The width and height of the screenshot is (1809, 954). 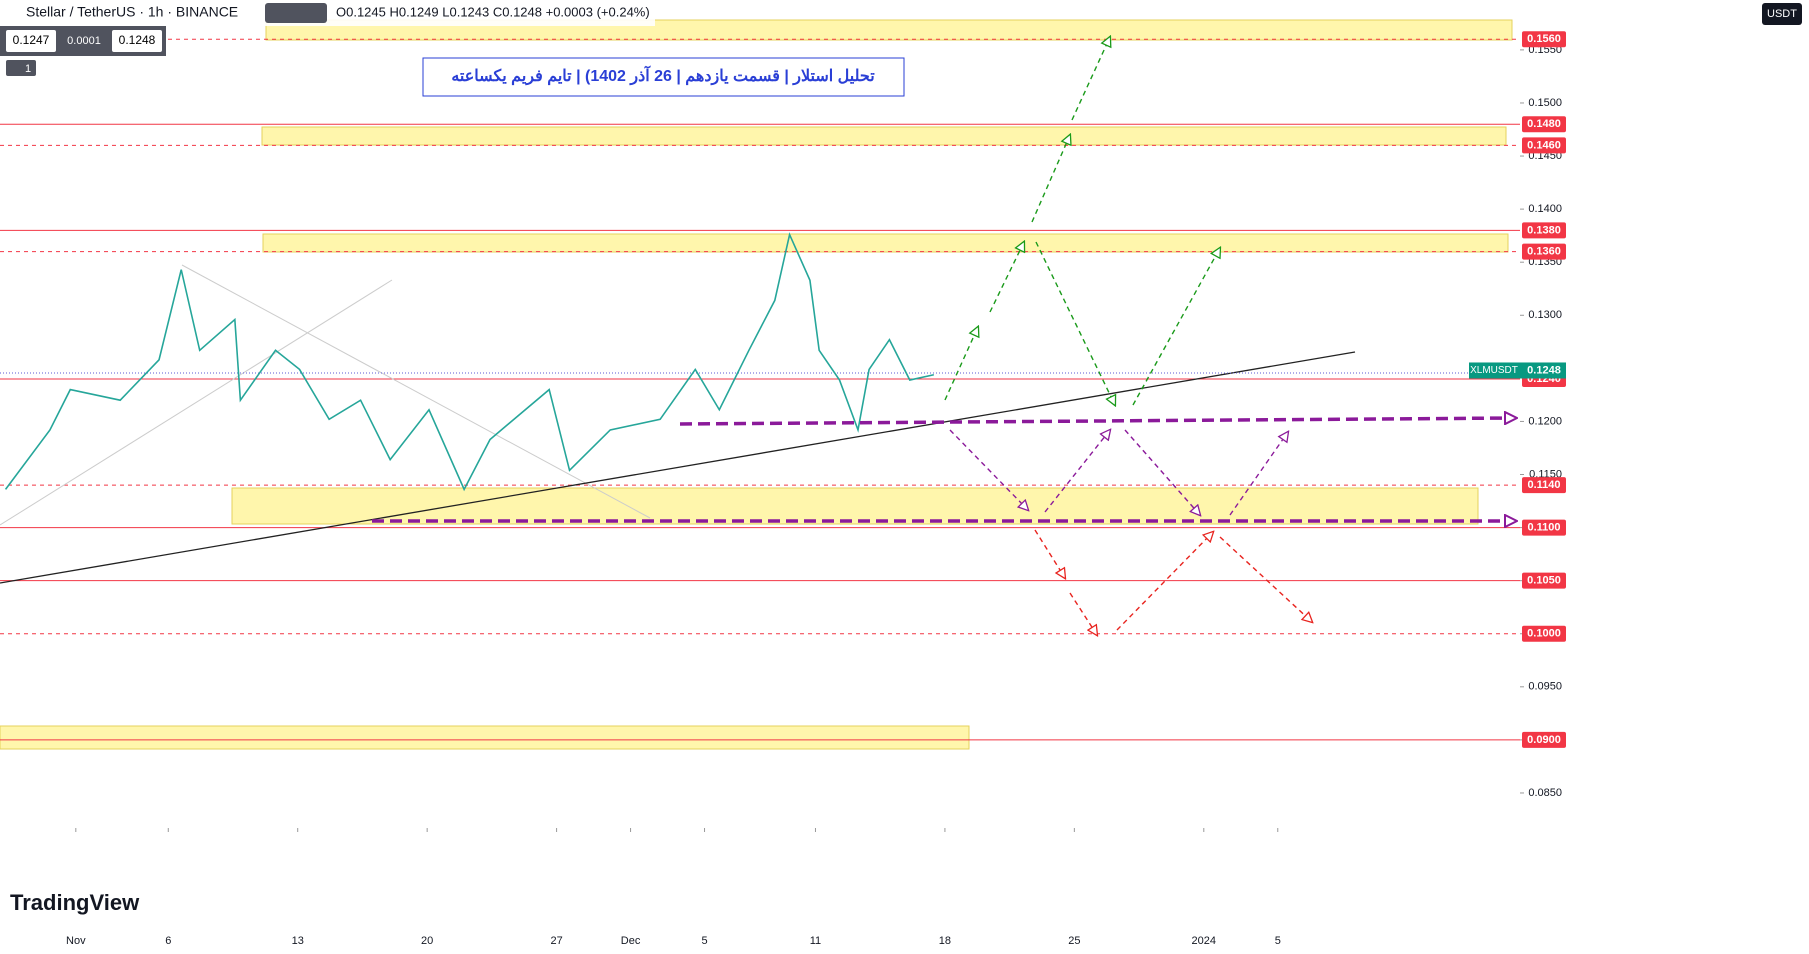 What do you see at coordinates (1097, 422) in the screenshot?
I see `support-arrow` at bounding box center [1097, 422].